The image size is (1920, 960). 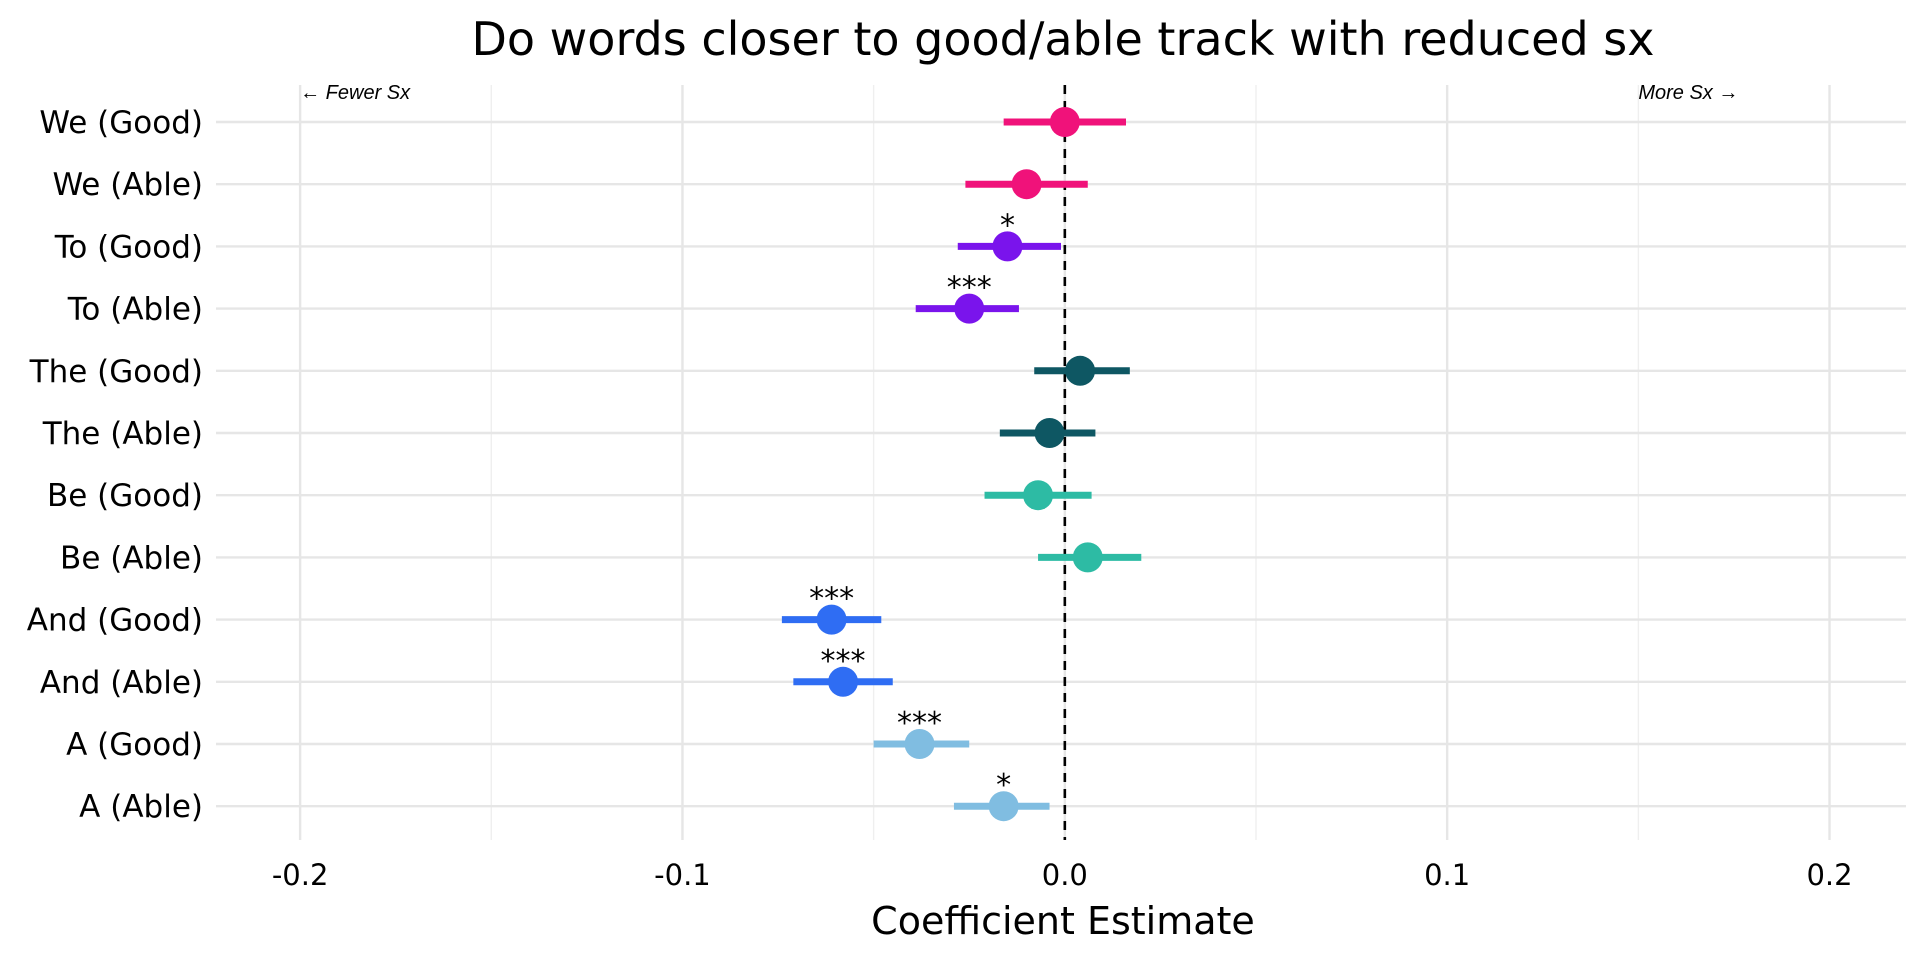 What do you see at coordinates (122, 434) in the screenshot?
I see `row-label: The (Able)` at bounding box center [122, 434].